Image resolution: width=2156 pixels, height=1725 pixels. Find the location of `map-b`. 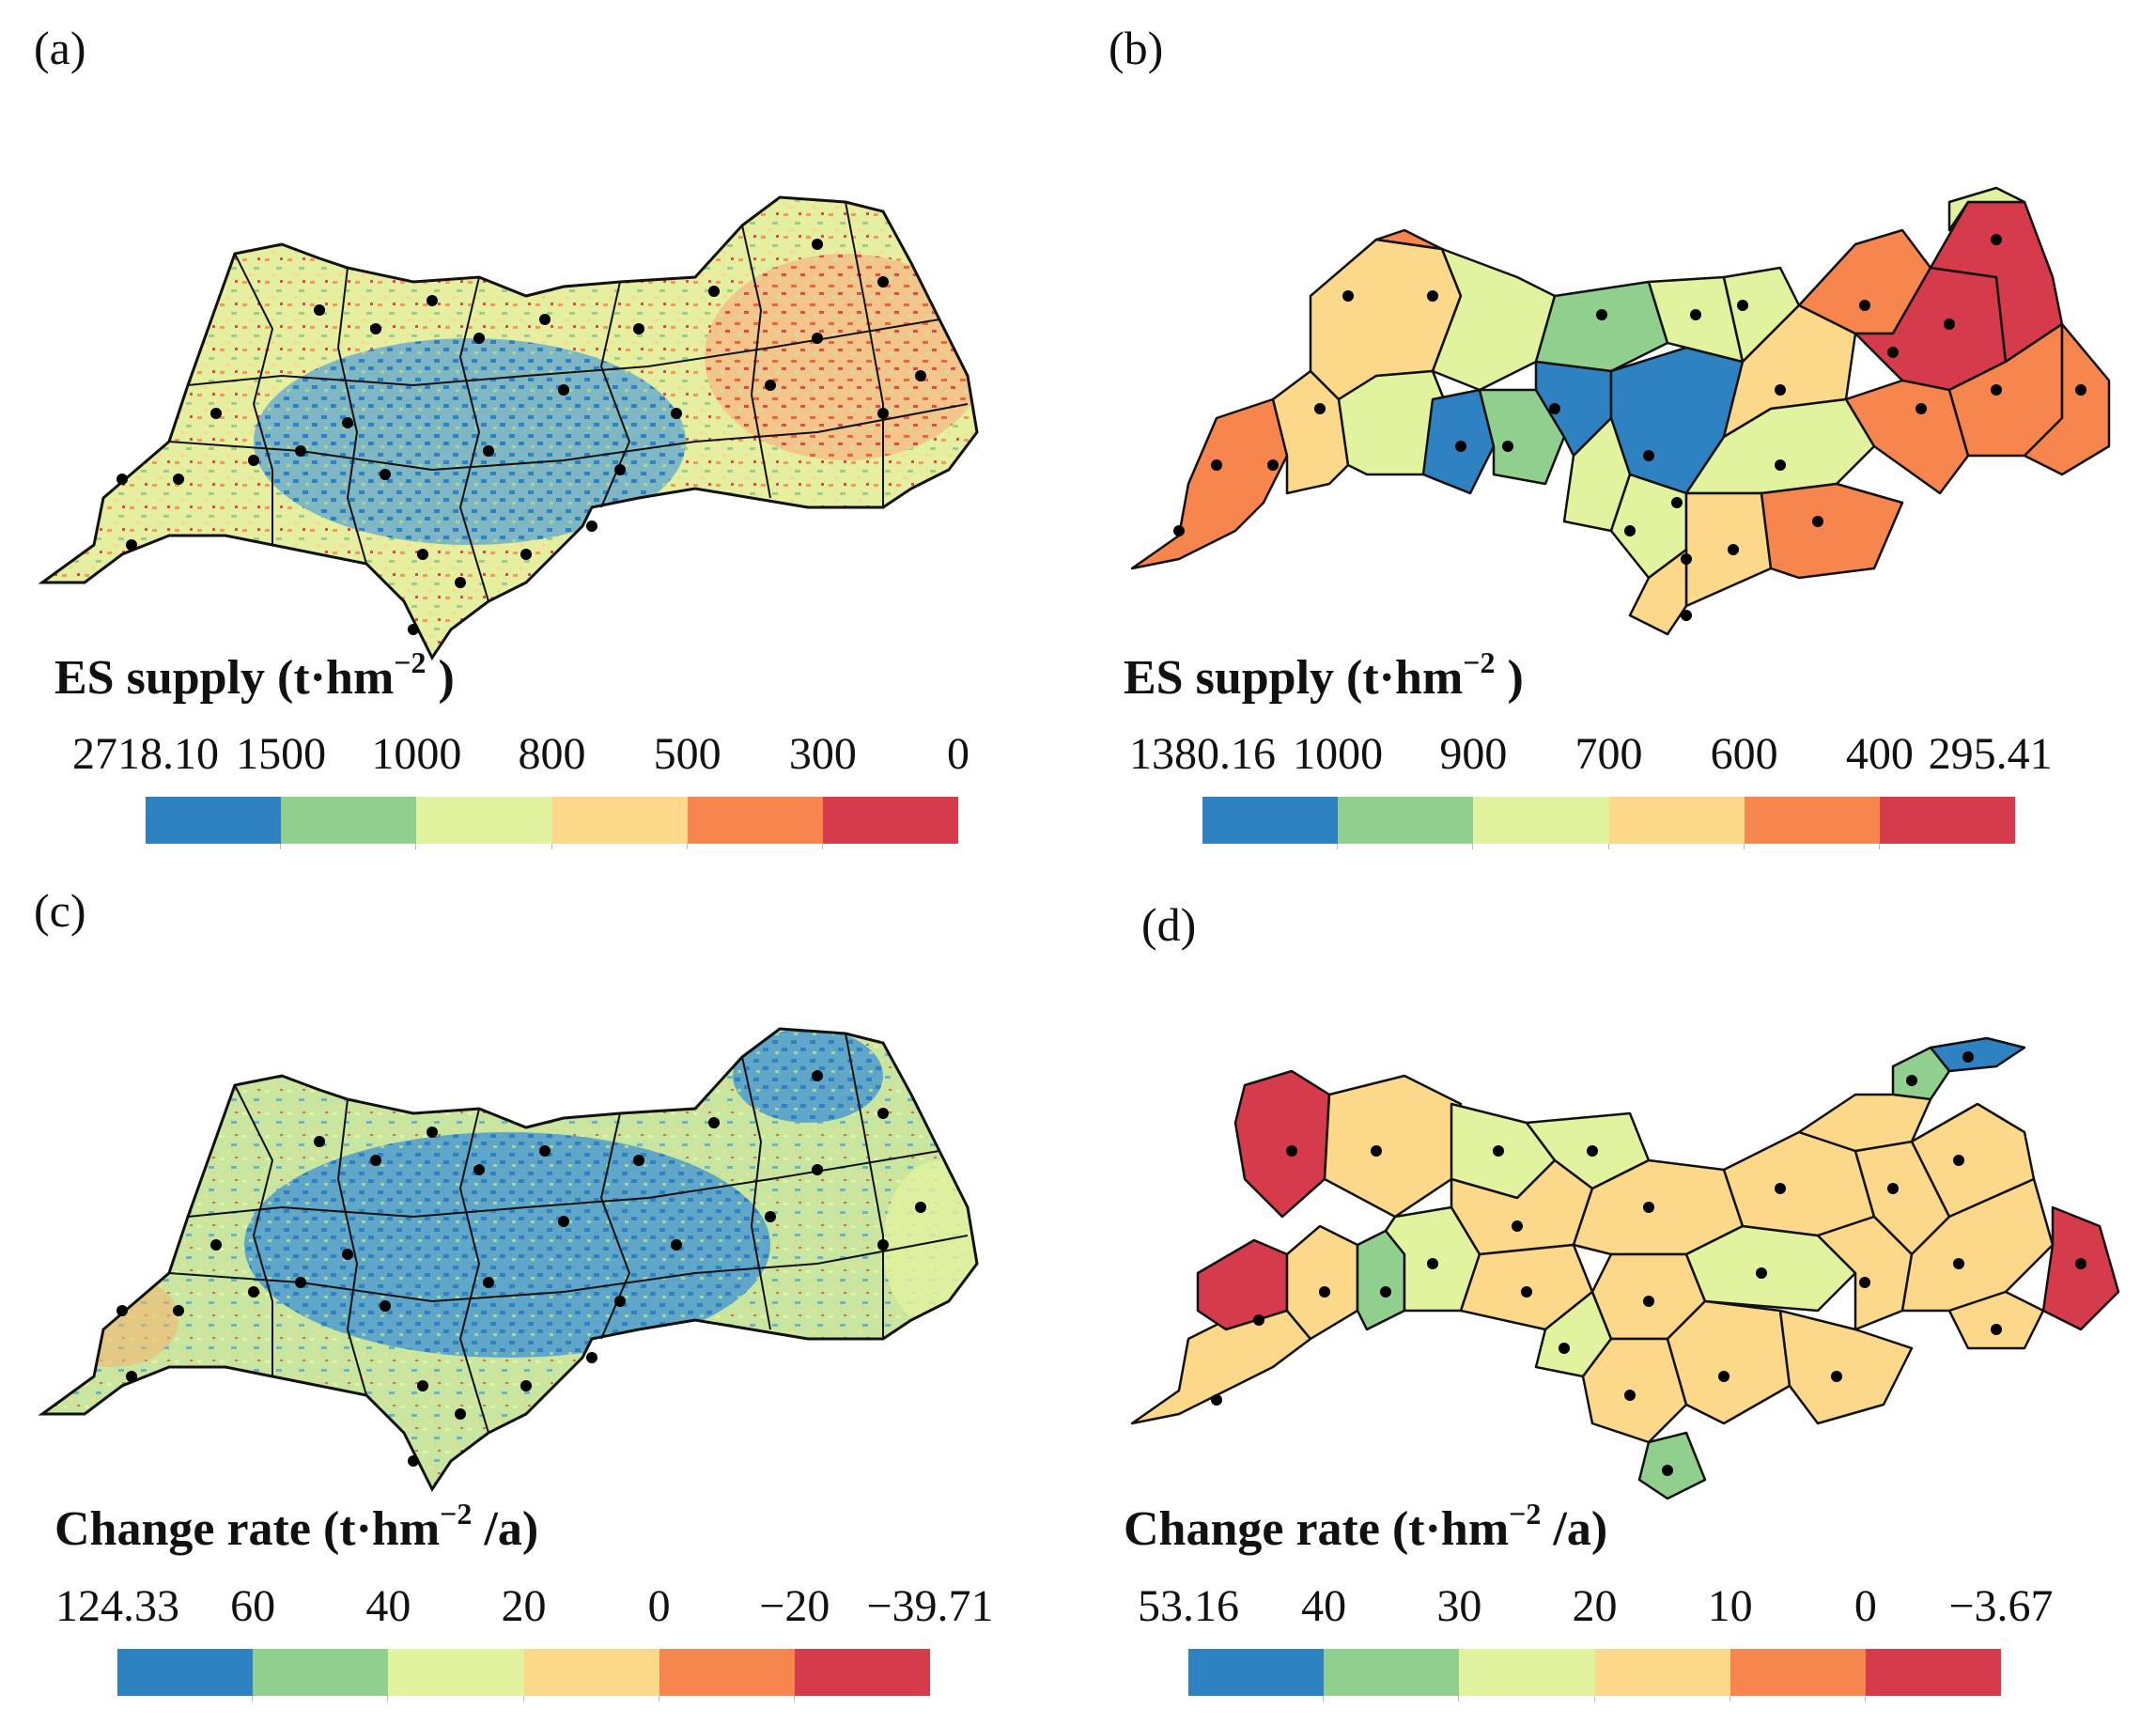

map-b is located at coordinates (1621, 411).